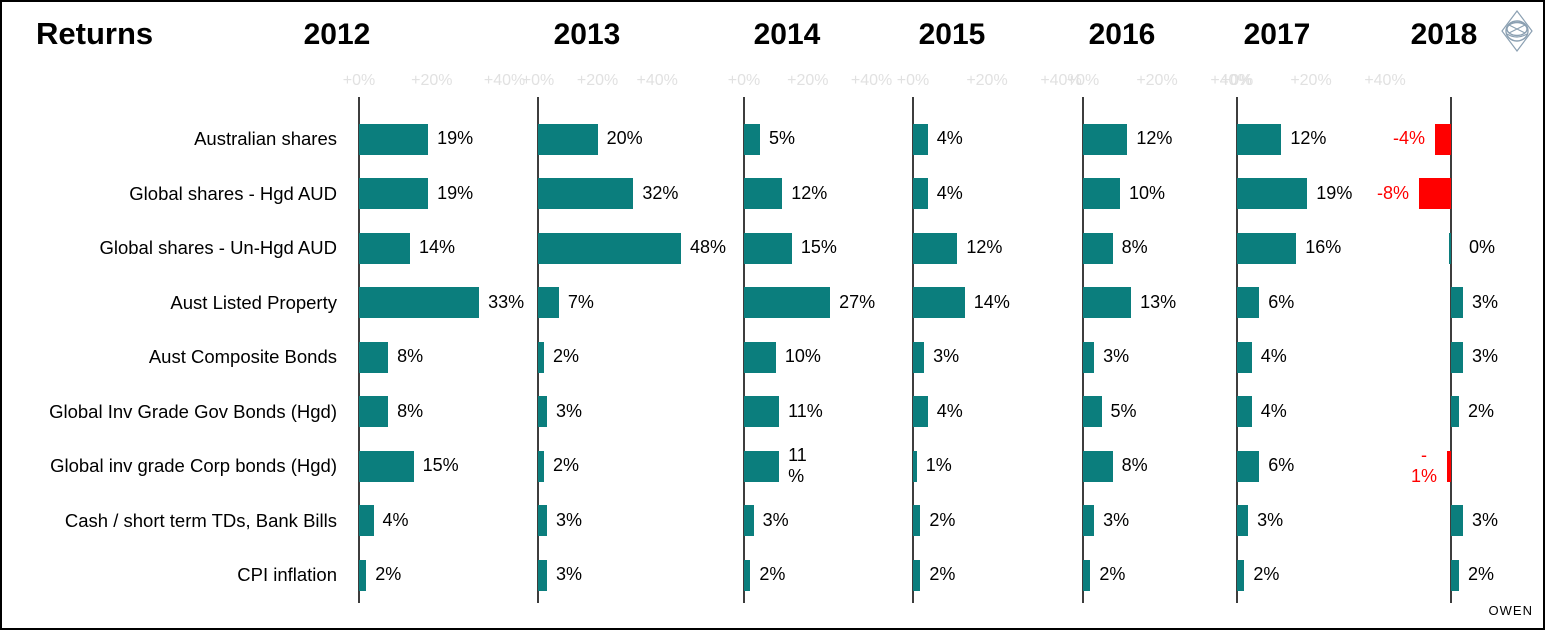  I want to click on value-label: 11 %, so click(797, 465).